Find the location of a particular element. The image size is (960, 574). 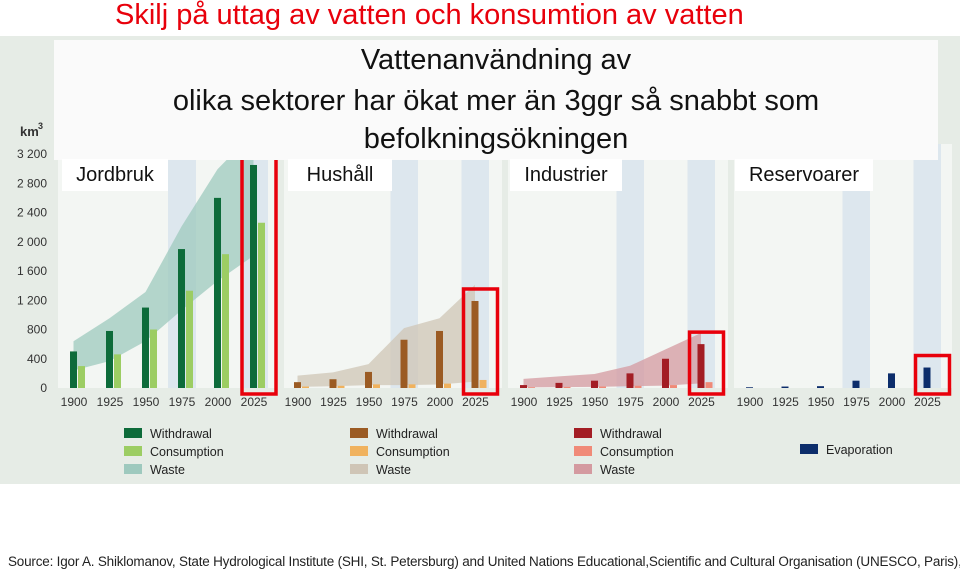

y-tick-label: 400 is located at coordinates (37, 359).